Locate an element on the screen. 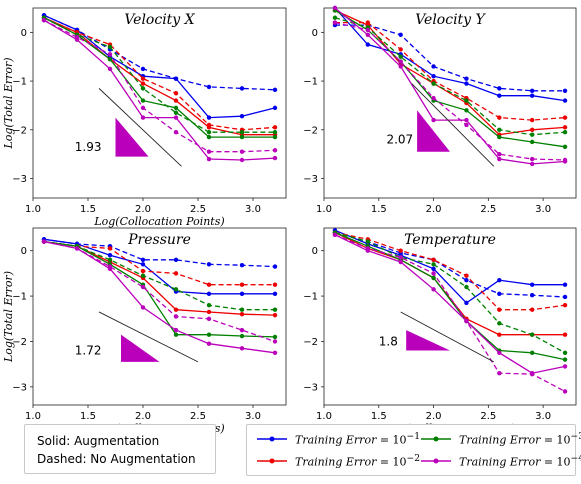 The width and height of the screenshot is (581, 484). y-tick-label: 0 is located at coordinates (24, 33).